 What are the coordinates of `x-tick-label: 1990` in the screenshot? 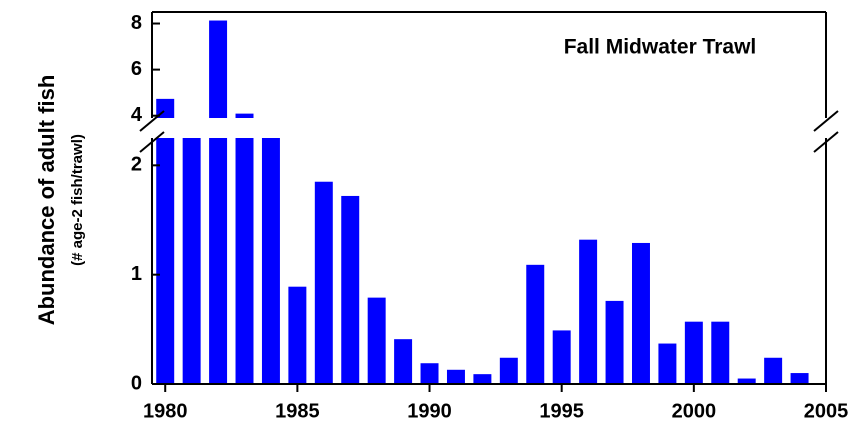 It's located at (429, 411).